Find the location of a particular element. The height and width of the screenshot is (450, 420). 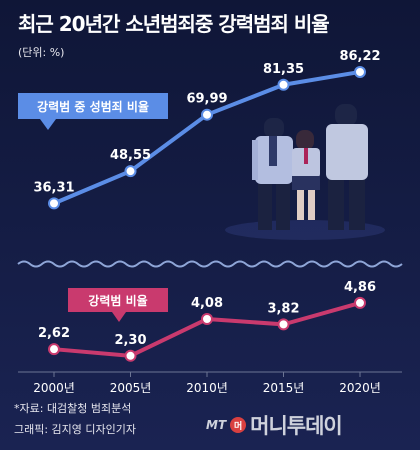

data-label-violent-crime-2000: 2,62 is located at coordinates (54, 333).